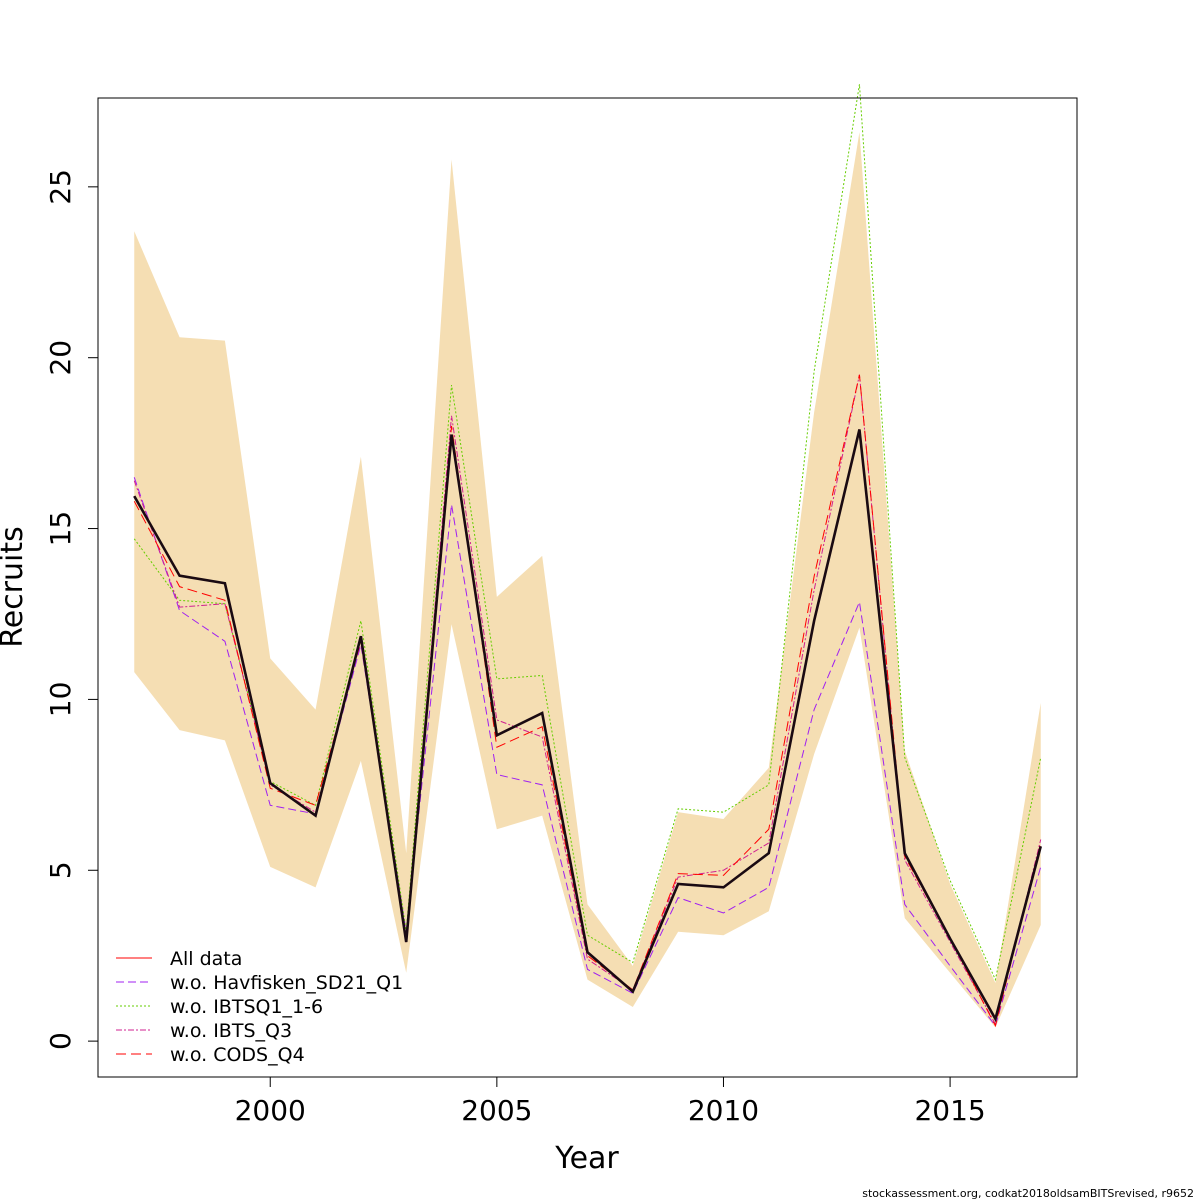 The image size is (1200, 1200). Describe the element at coordinates (15, 587) in the screenshot. I see `y-axis-title: Recruits` at that location.